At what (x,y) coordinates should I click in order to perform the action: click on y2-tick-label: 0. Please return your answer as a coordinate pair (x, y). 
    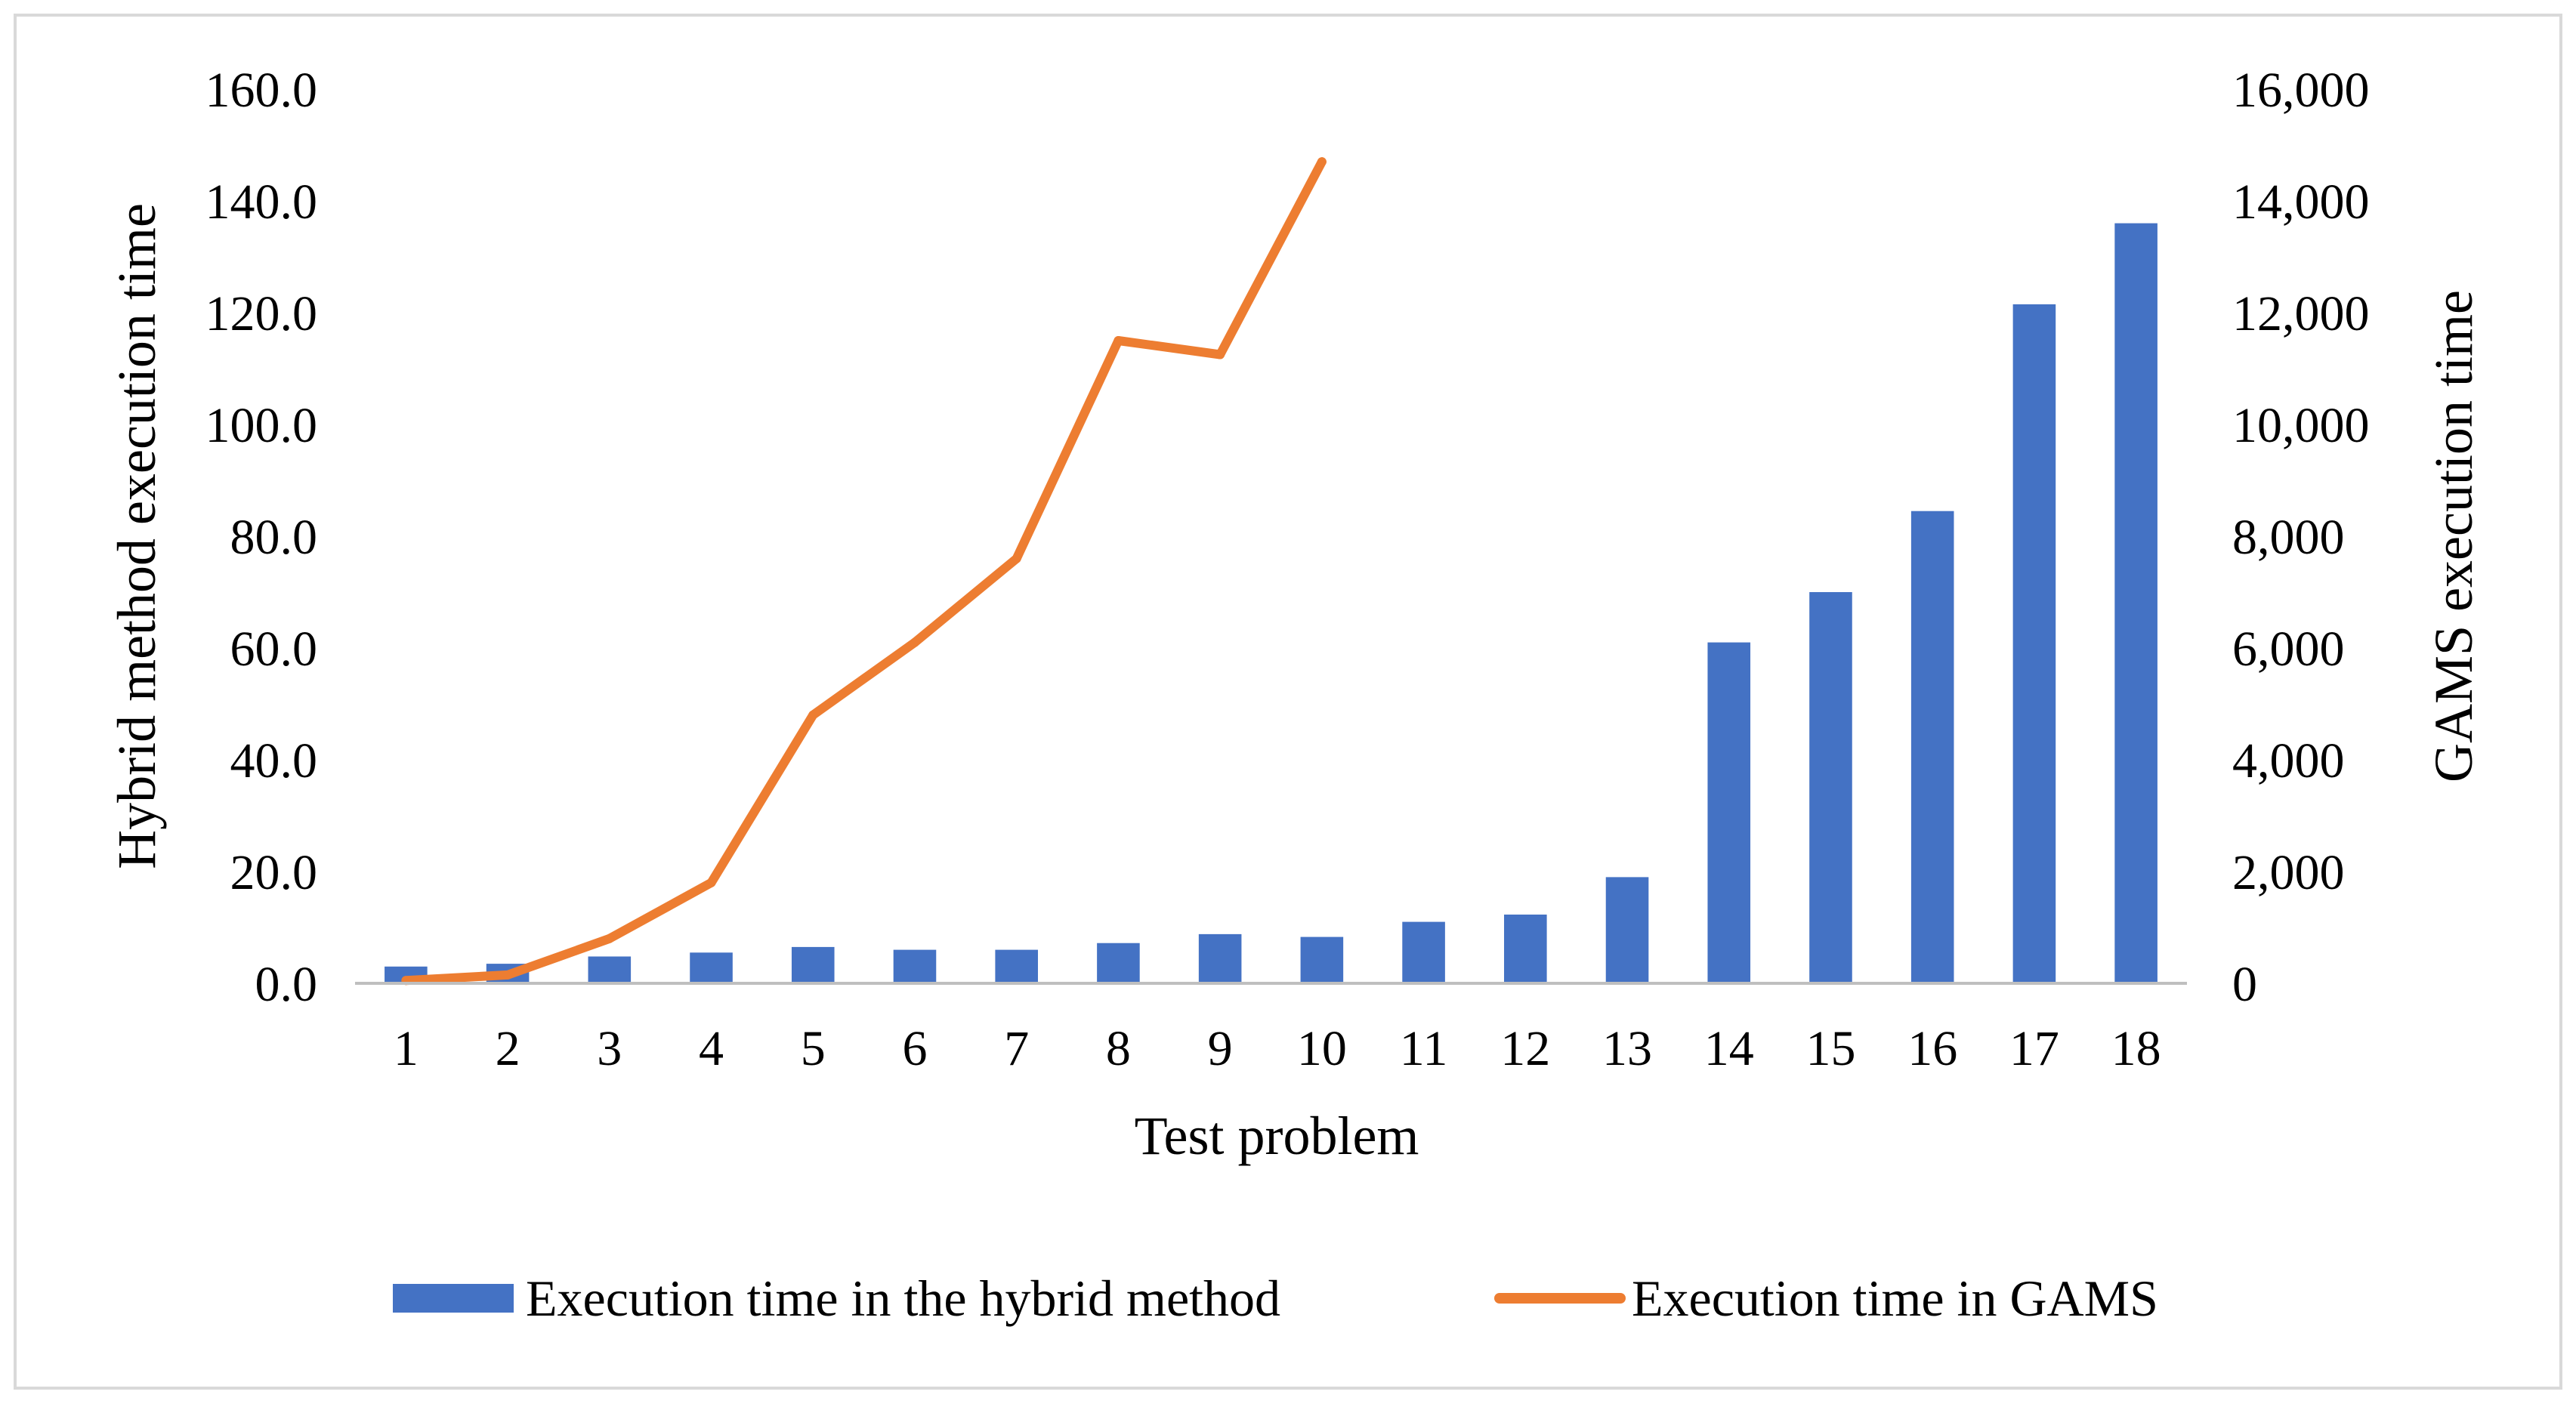
    Looking at the image, I should click on (2244, 985).